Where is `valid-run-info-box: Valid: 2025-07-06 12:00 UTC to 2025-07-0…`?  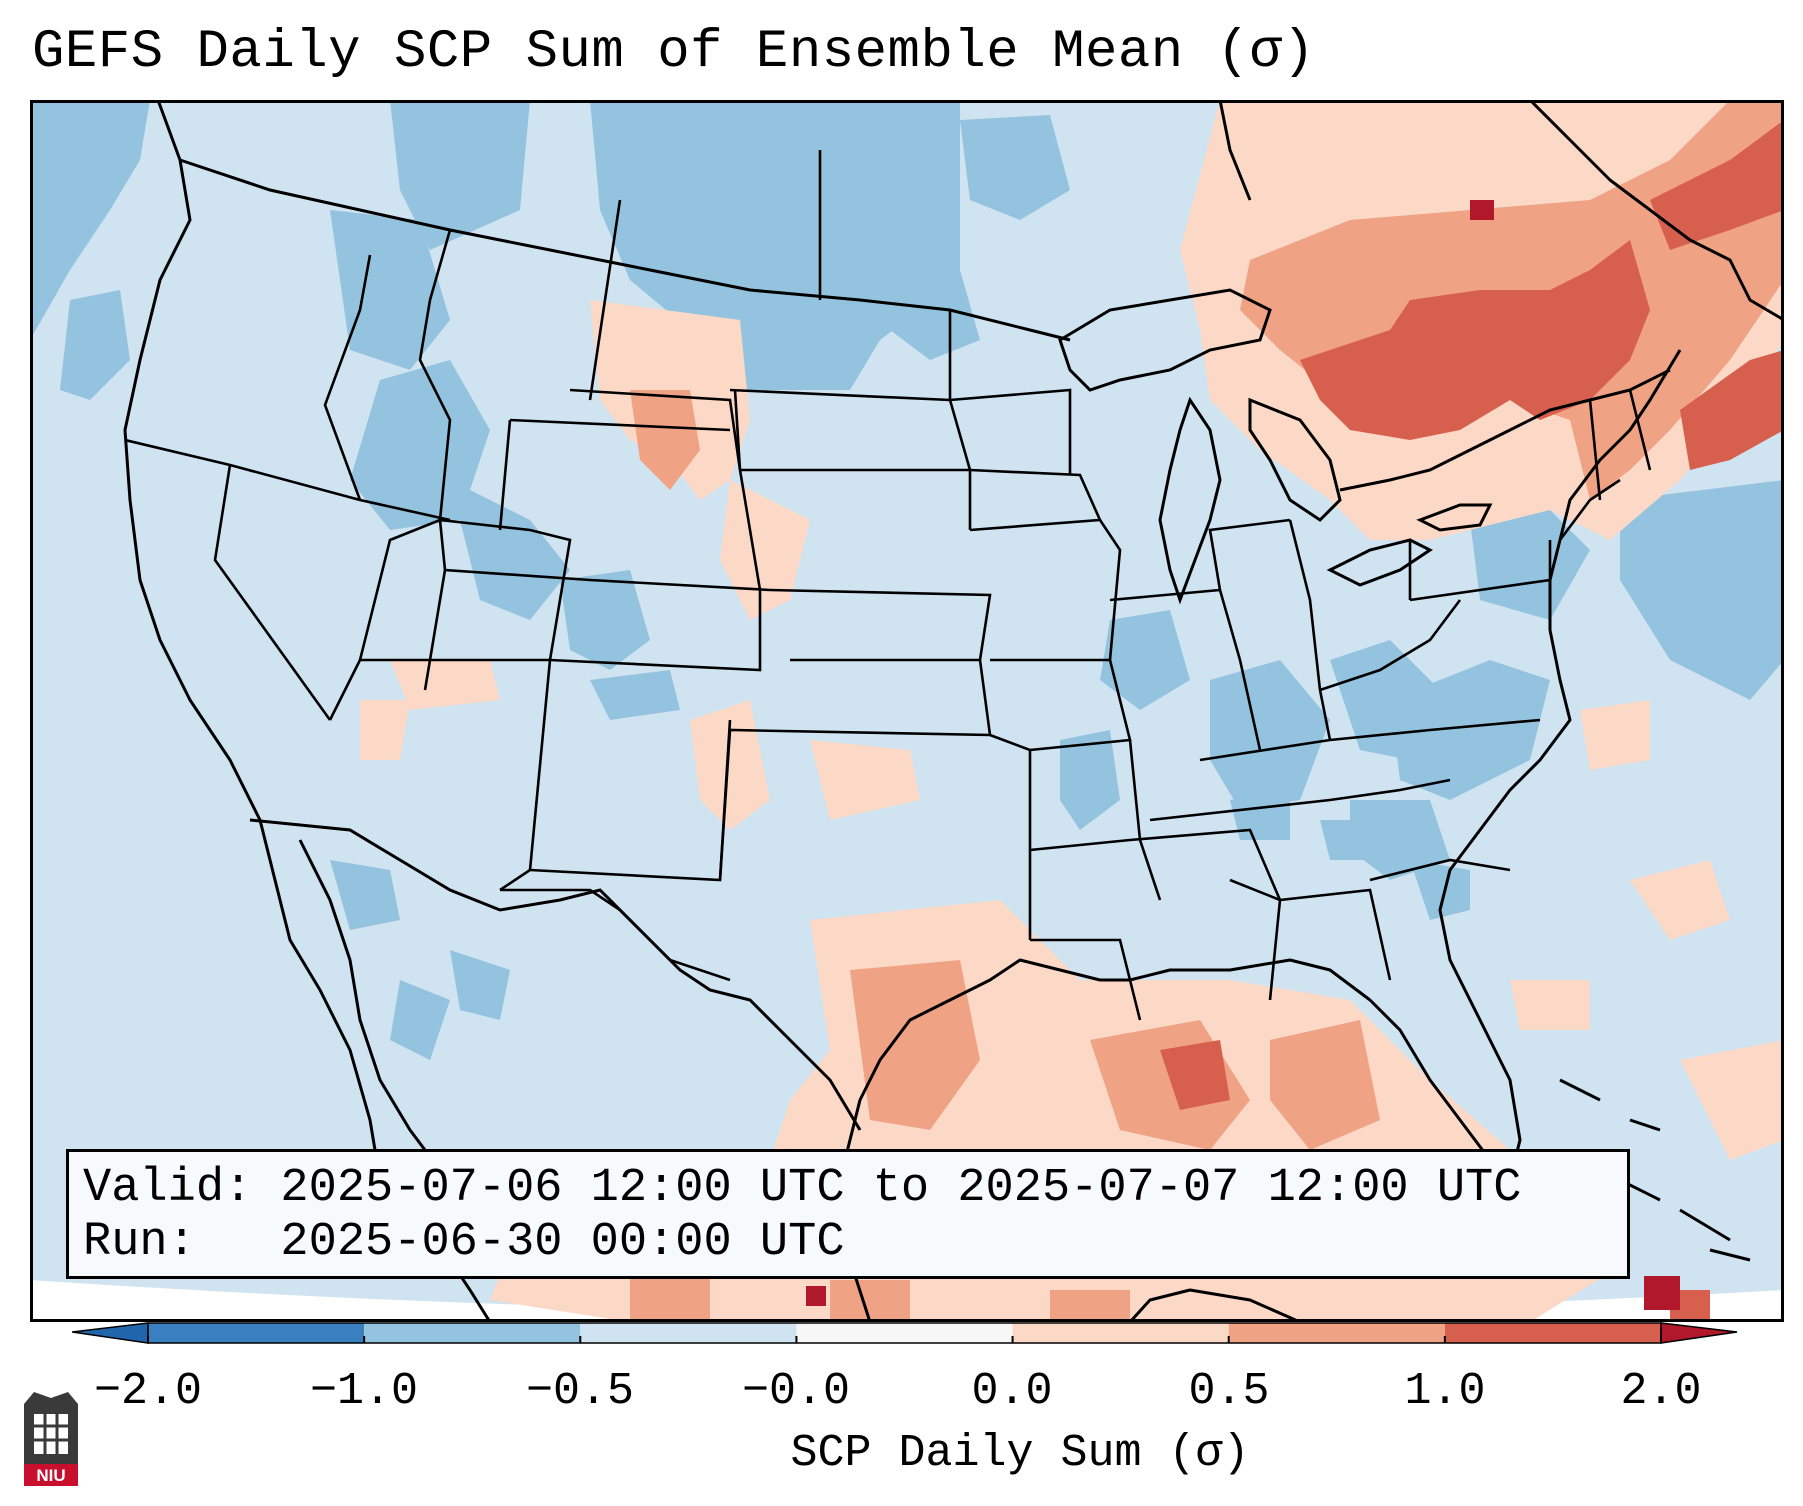
valid-run-info-box: Valid: 2025-07-06 12:00 UTC to 2025-07-0… is located at coordinates (848, 1214).